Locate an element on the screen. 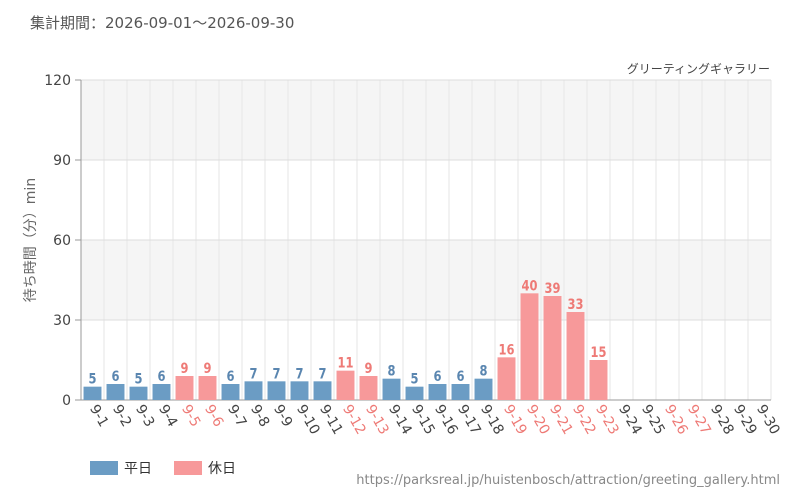 This screenshot has width=800, height=500. data-label: 11 is located at coordinates (346, 364).